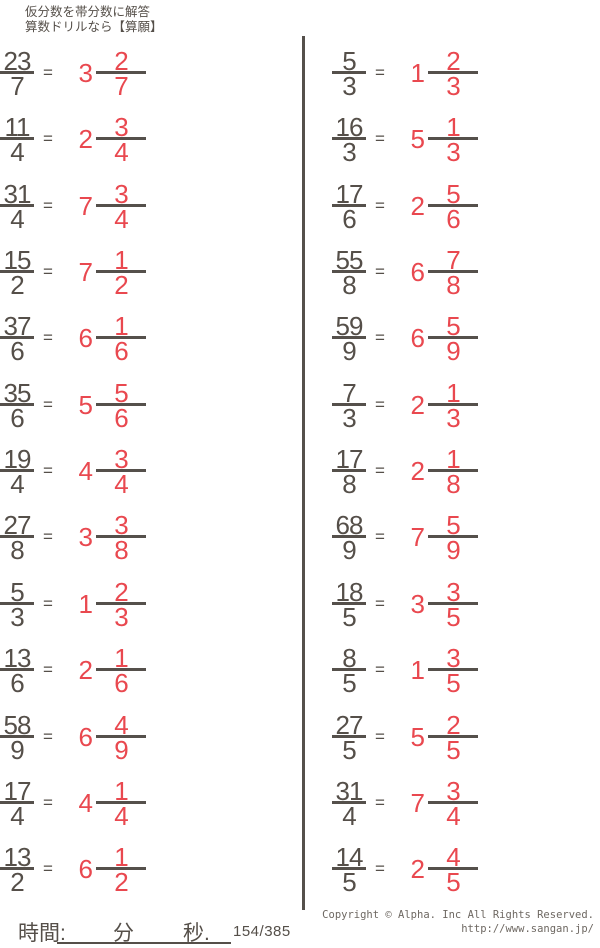 The height and width of the screenshot is (948, 600). Describe the element at coordinates (85, 603) in the screenshot. I see `answer-whole-number: 1` at that location.